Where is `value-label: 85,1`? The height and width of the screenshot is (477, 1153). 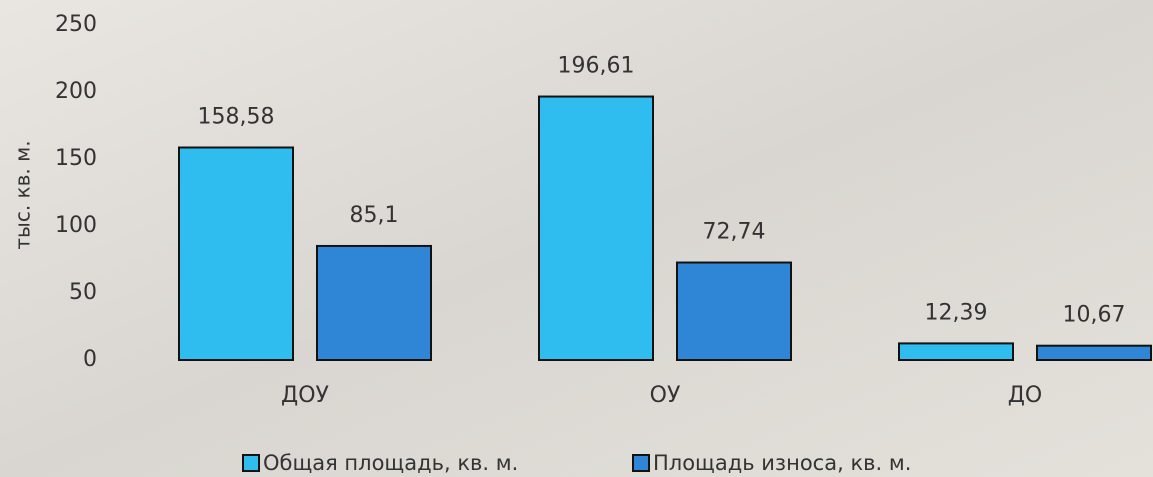
value-label: 85,1 is located at coordinates (374, 215).